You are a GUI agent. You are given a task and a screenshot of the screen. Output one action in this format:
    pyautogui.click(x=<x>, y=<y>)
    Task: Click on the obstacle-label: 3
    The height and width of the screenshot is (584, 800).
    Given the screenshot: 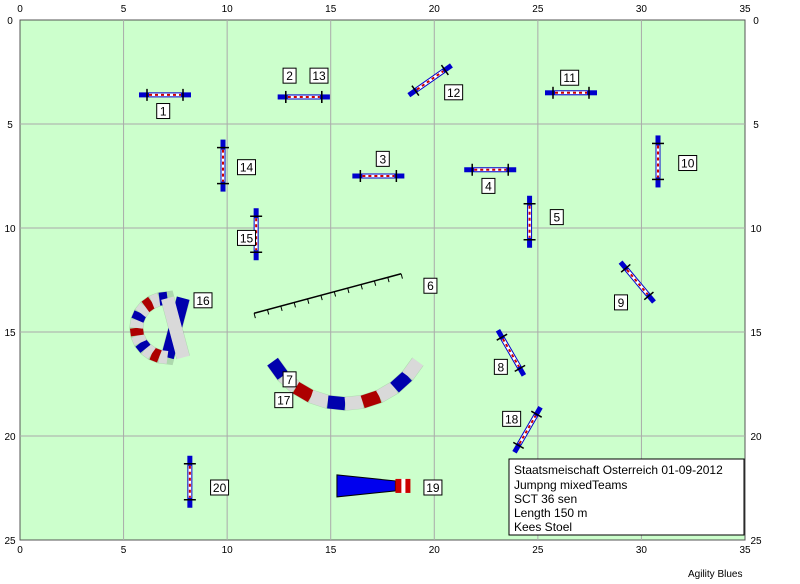 What is the action you would take?
    pyautogui.click(x=382, y=158)
    